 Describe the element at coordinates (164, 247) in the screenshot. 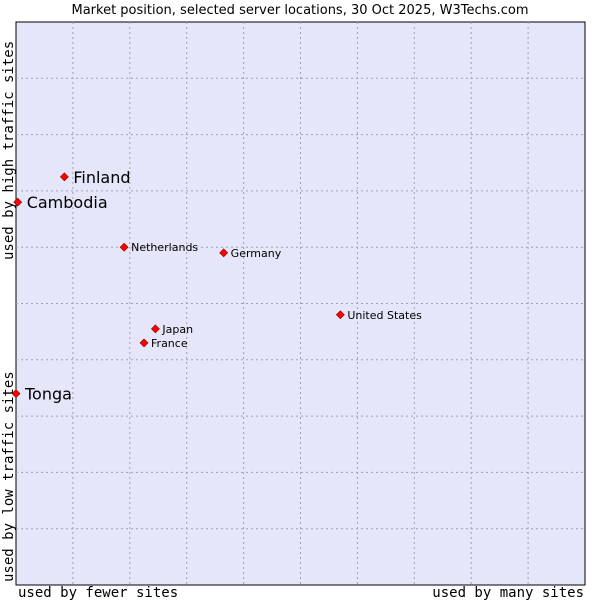

I see `point-label-netherlands: Netherlands` at that location.